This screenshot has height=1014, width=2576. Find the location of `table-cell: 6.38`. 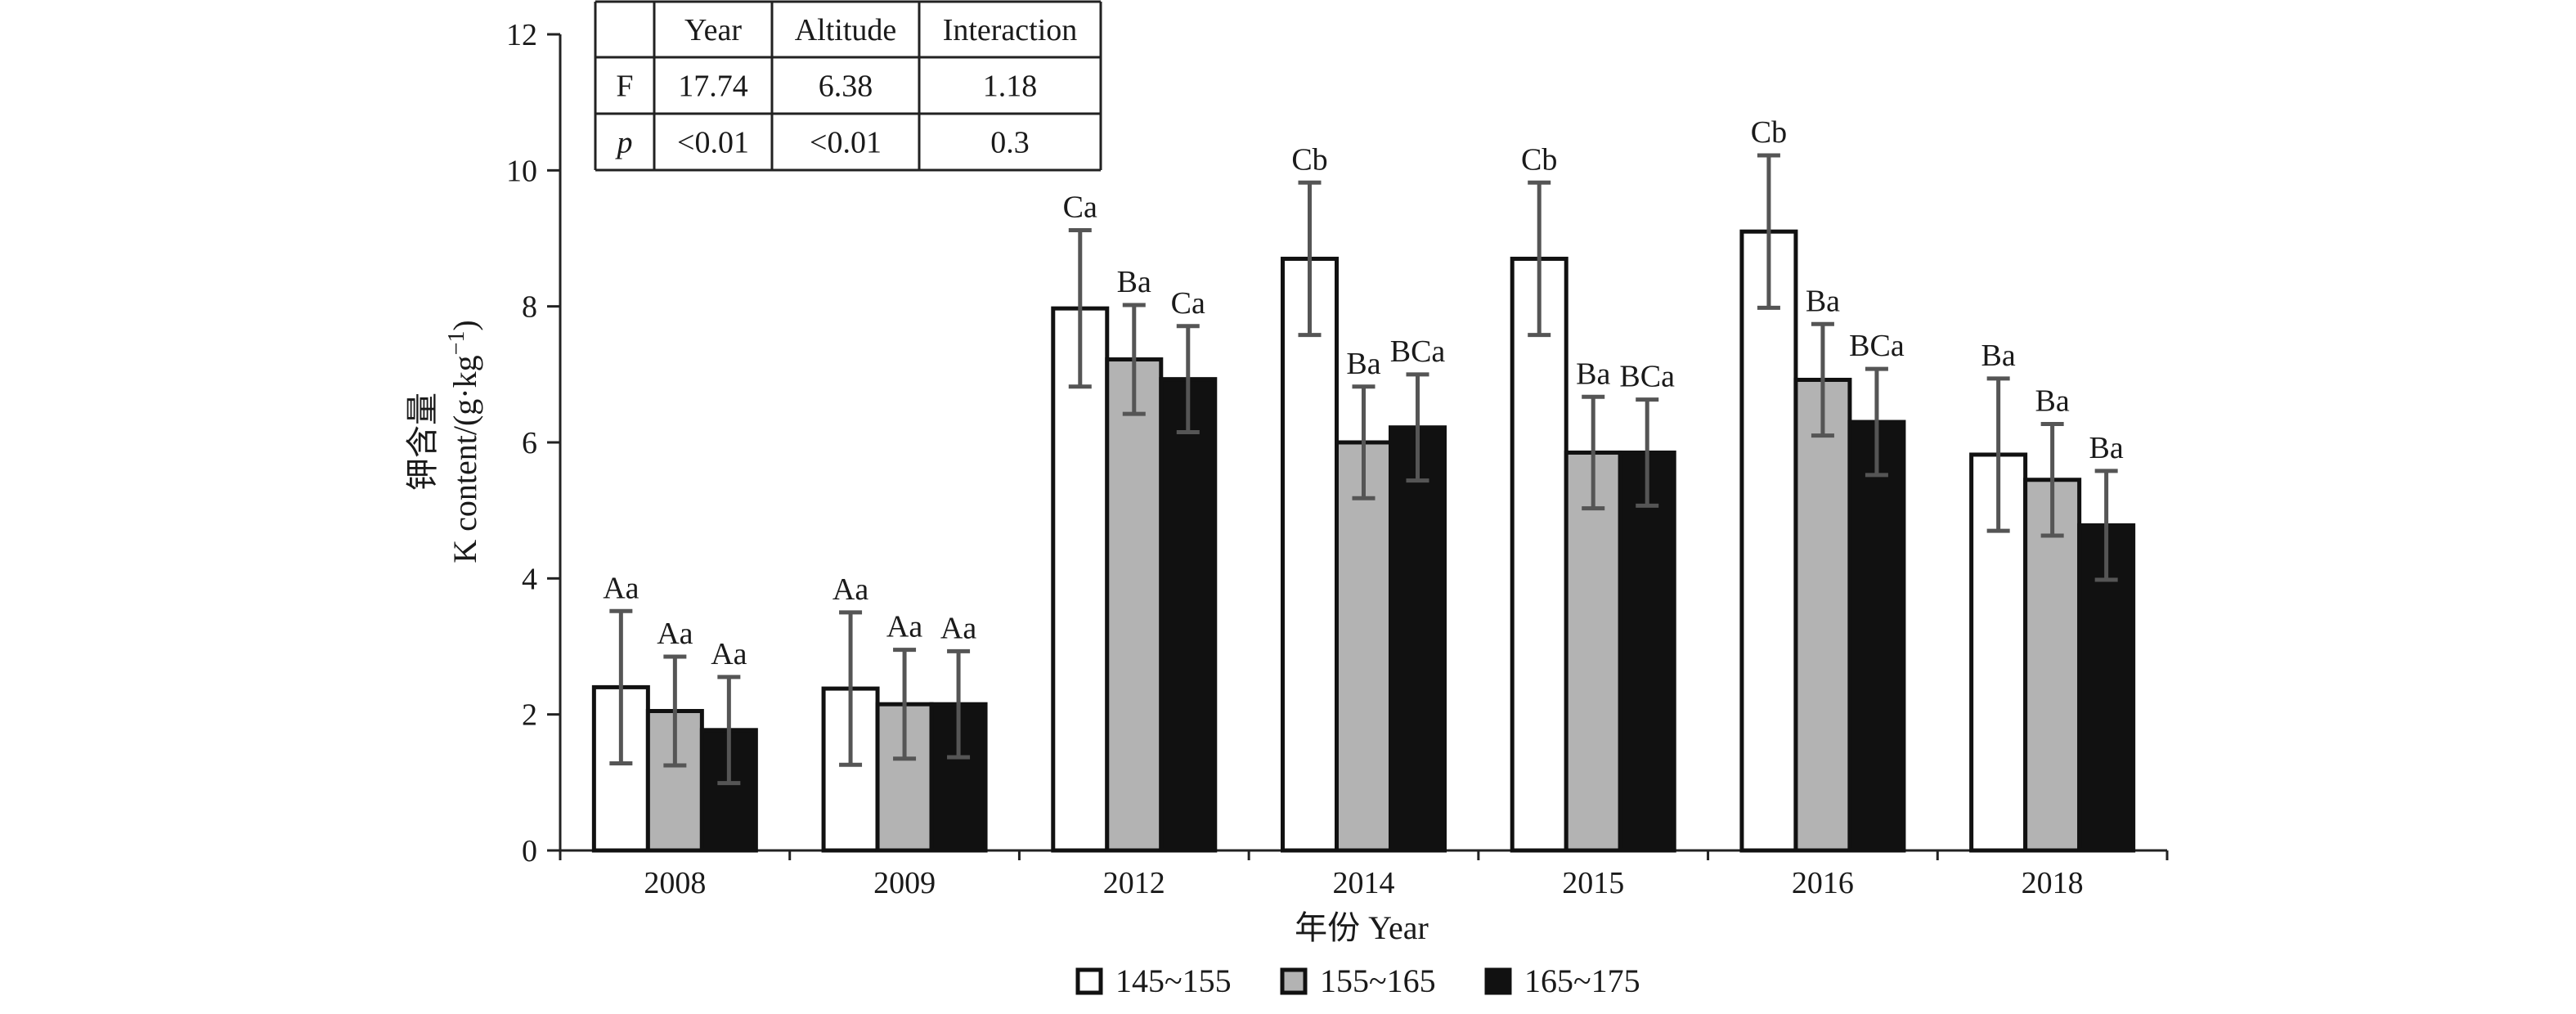

table-cell: 6.38 is located at coordinates (846, 87).